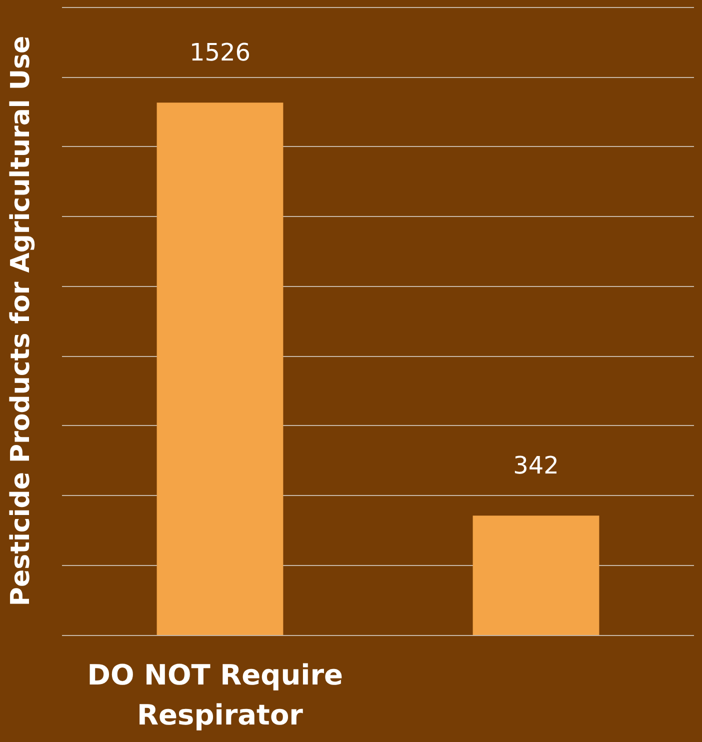  I want to click on y-axis-title: Pesticide Products for Agricultural Use, so click(21, 321).